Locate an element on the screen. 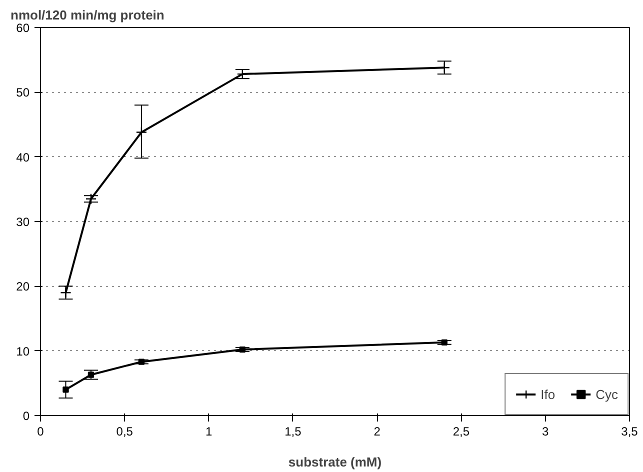  x-tick-label: 3 is located at coordinates (546, 431).